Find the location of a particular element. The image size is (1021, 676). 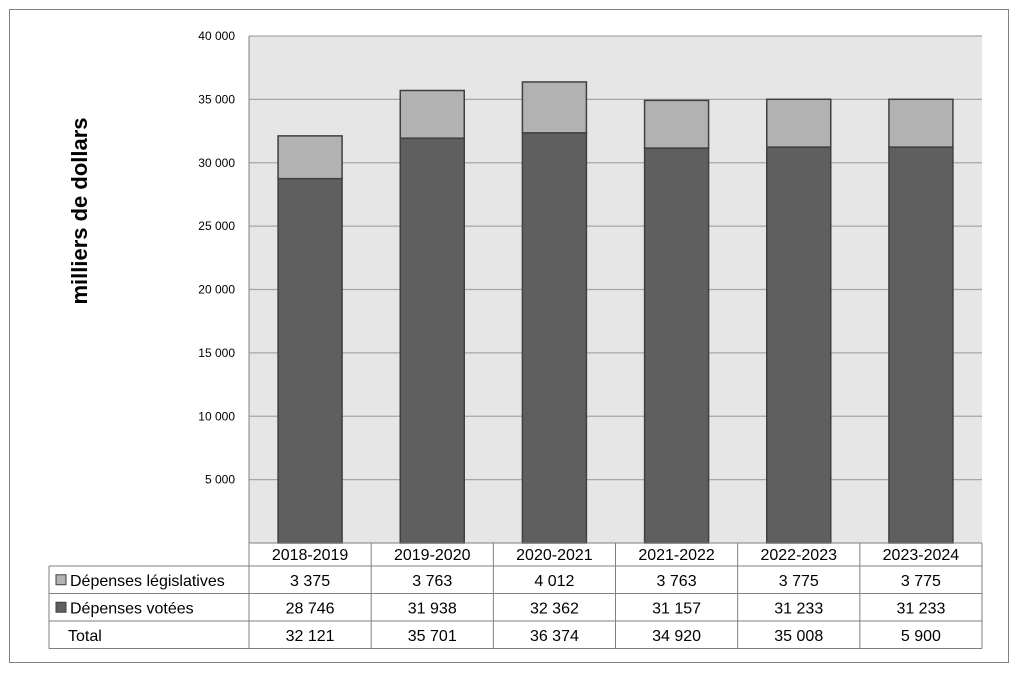

table-cell-total: 34 920 is located at coordinates (676, 636).